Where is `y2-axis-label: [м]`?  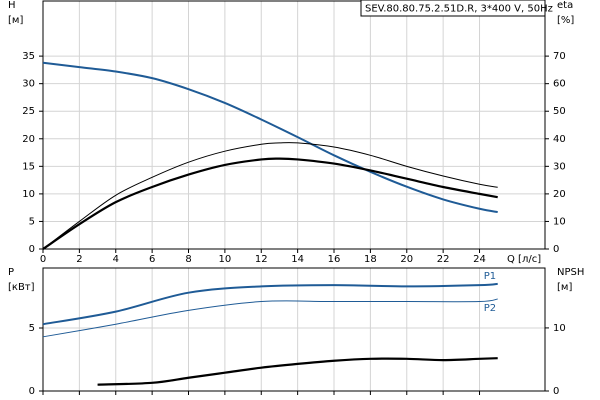 y2-axis-label: [м] is located at coordinates (564, 287).